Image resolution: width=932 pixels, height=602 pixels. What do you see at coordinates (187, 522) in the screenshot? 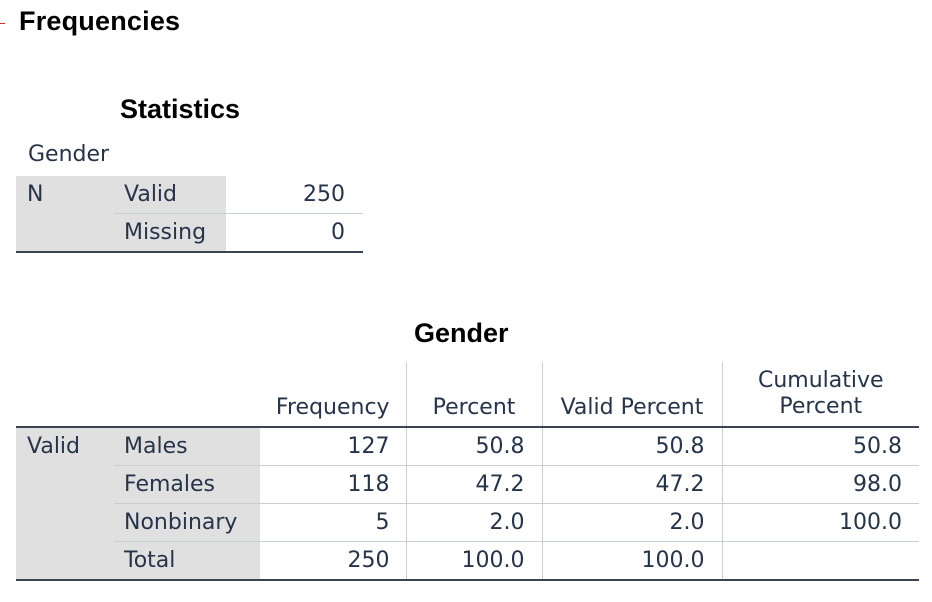
I see `row-label: Nonbinary` at bounding box center [187, 522].